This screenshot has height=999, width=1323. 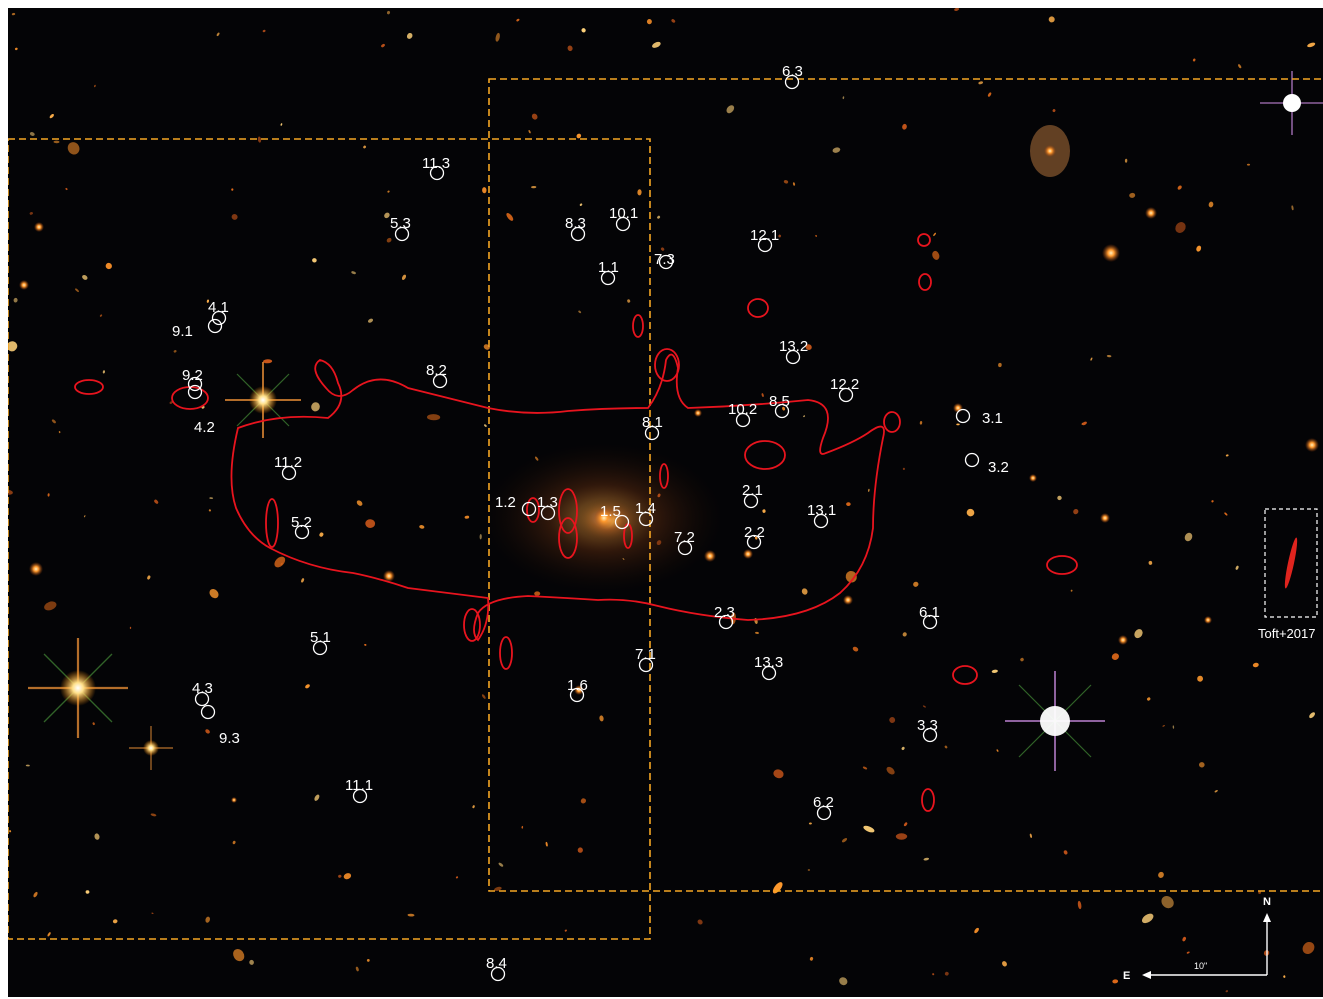 What do you see at coordinates (645, 654) in the screenshot?
I see `image-marker-label: 7.1` at bounding box center [645, 654].